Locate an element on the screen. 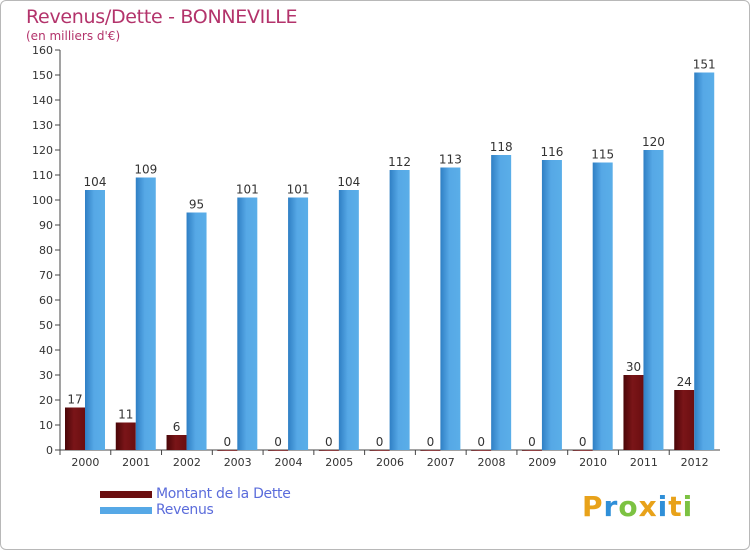 The height and width of the screenshot is (550, 750). x-tick-label: 2007 is located at coordinates (441, 462).